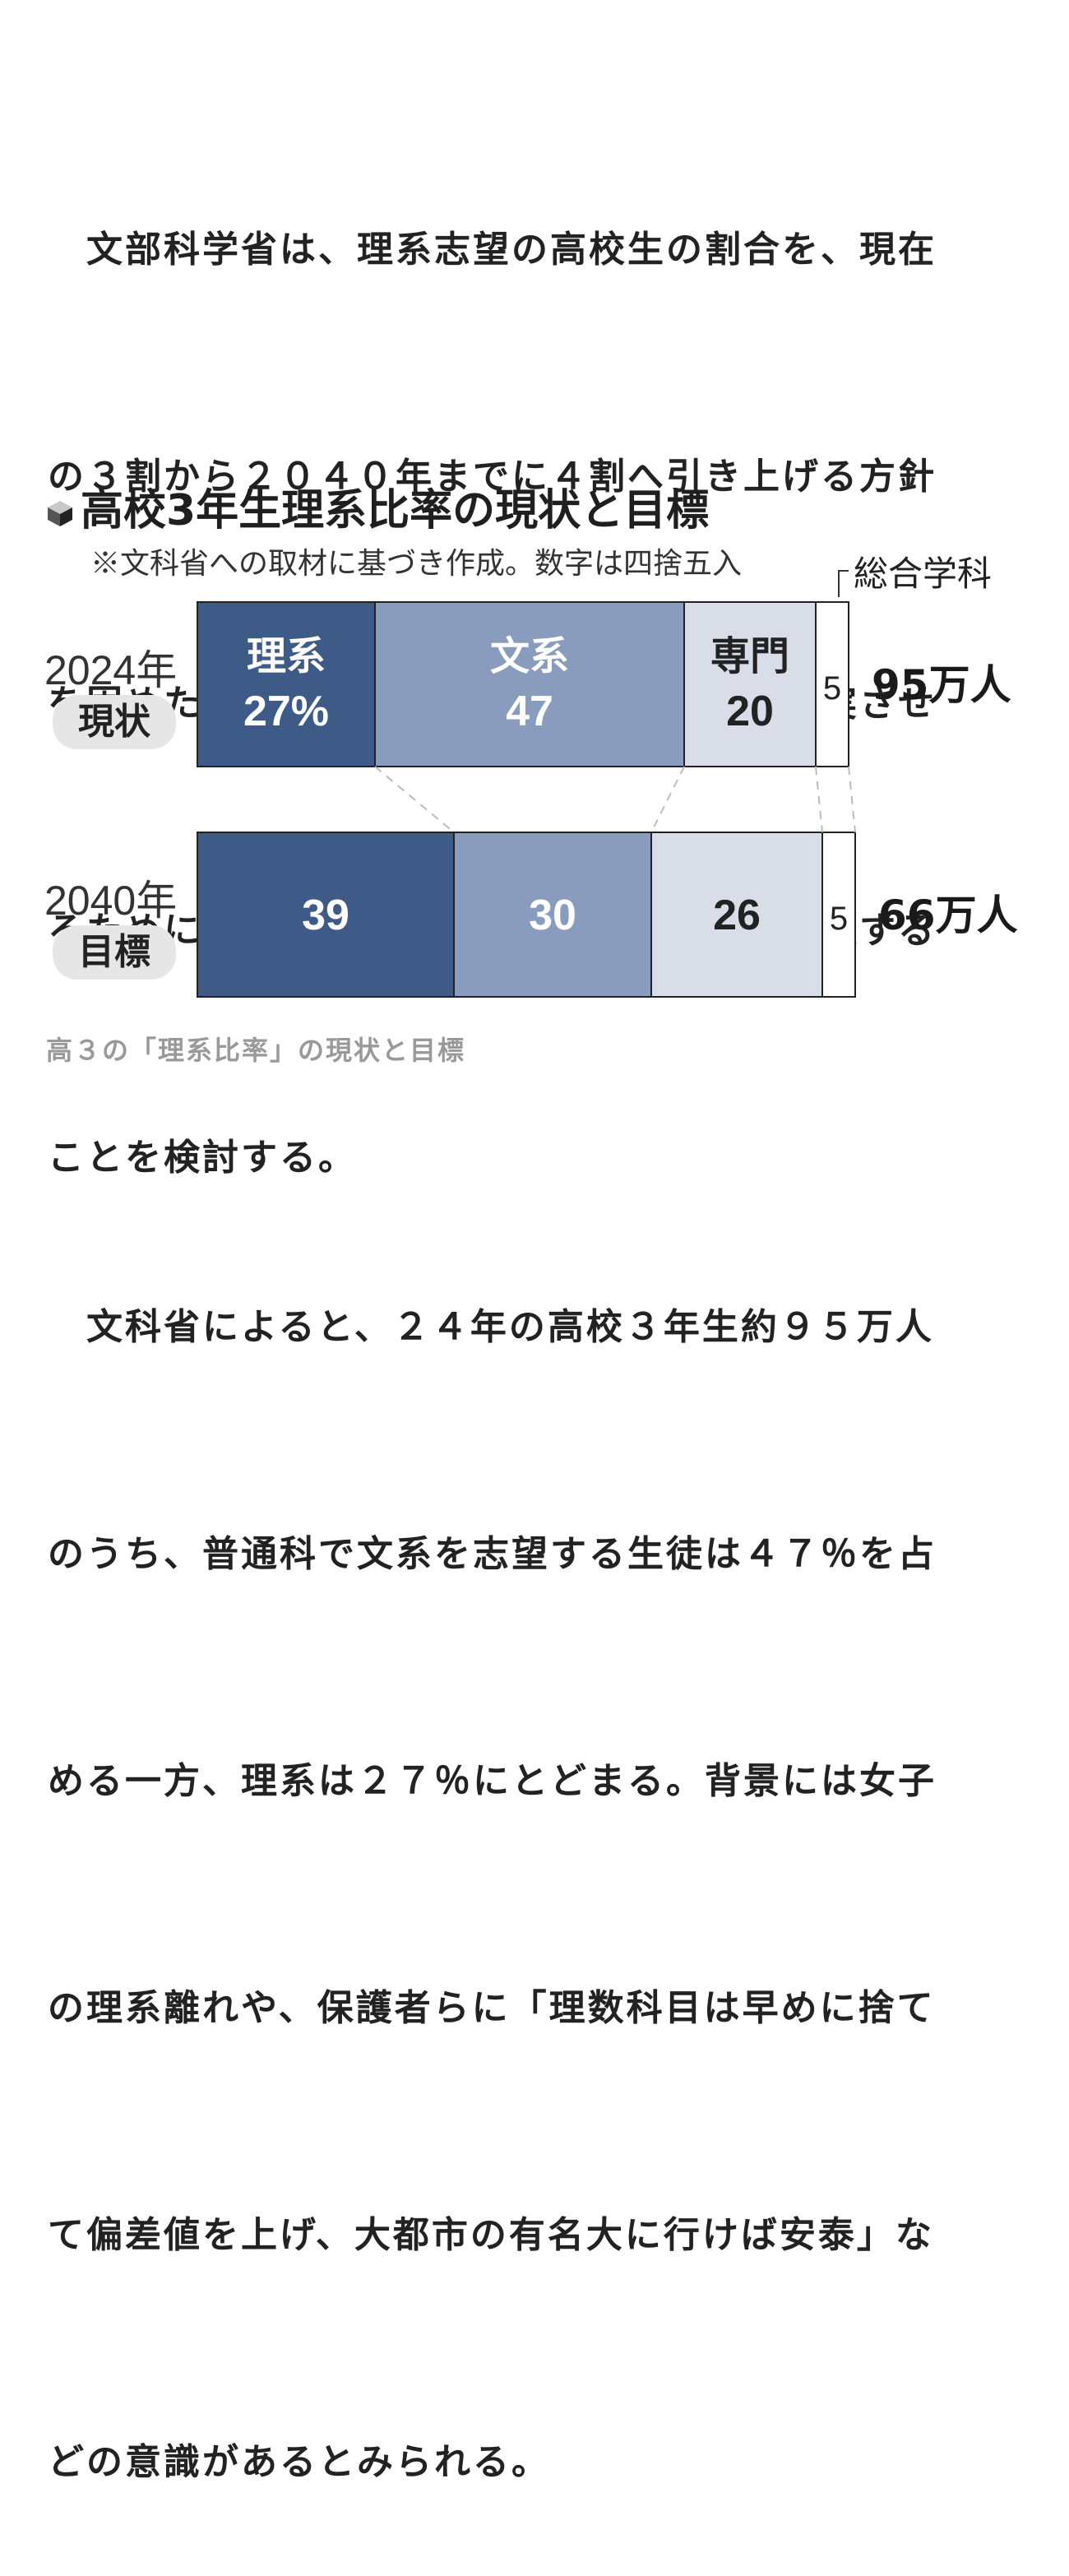 The width and height of the screenshot is (1069, 2576). I want to click on segment-value-label: 26, so click(737, 916).